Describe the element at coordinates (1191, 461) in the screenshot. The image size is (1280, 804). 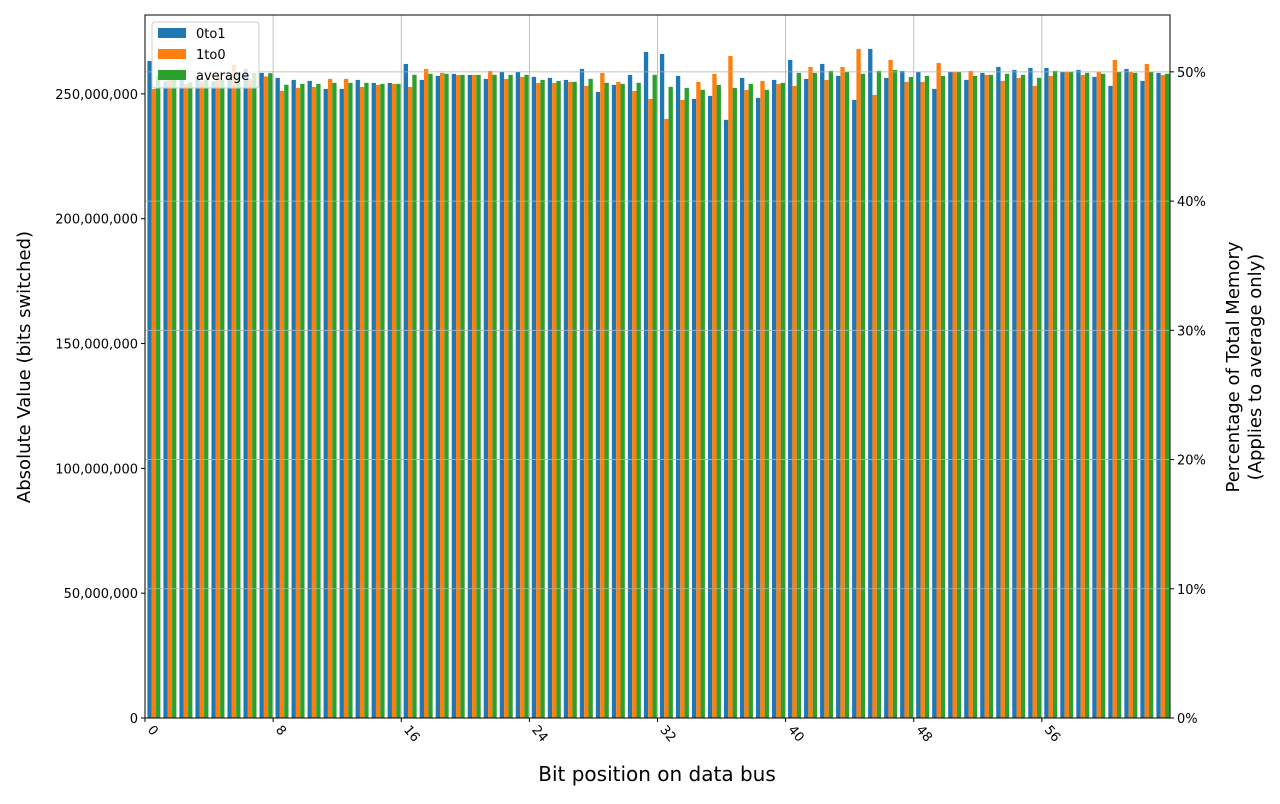
I see `y2-tick-label: 20%` at that location.